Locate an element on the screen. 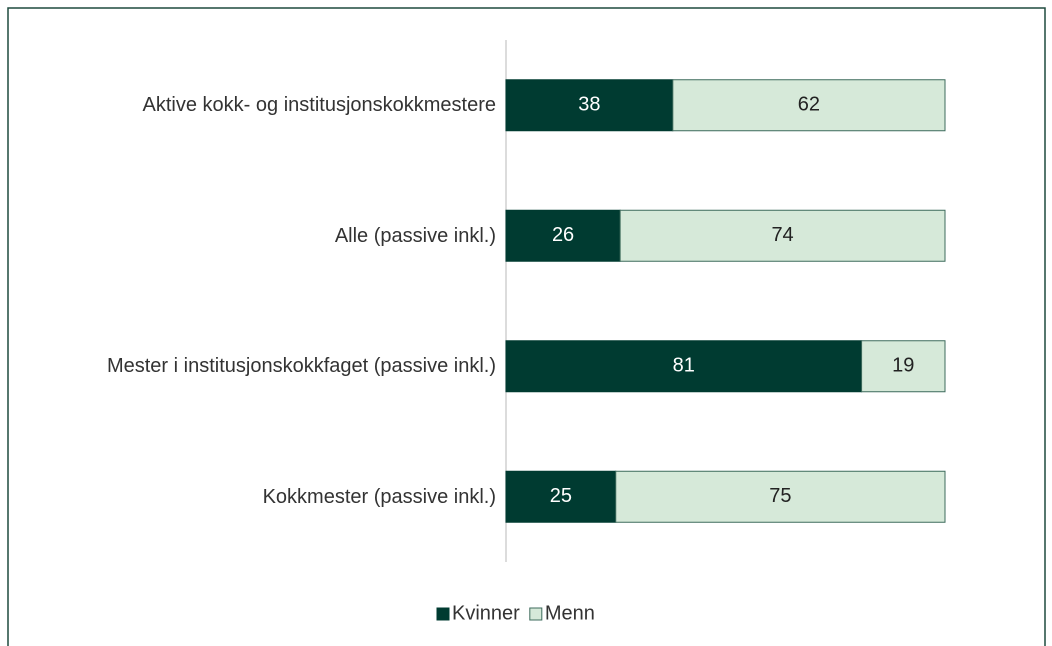 The image size is (1052, 646). category-label: Aktive kokk- og institusjonskokkmestere is located at coordinates (261, 105).